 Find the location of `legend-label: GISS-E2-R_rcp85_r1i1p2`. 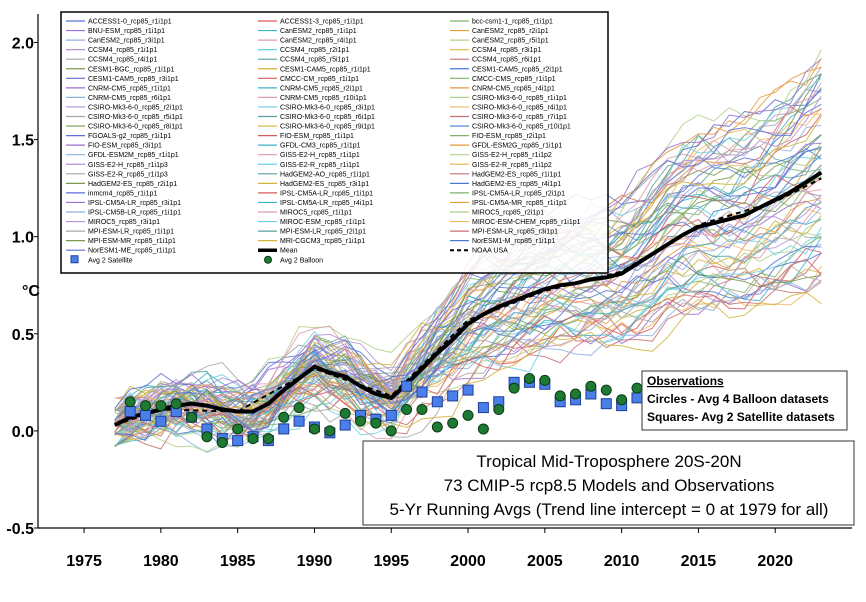

legend-label: GISS-E2-R_rcp85_r1i1p2 is located at coordinates (512, 165).